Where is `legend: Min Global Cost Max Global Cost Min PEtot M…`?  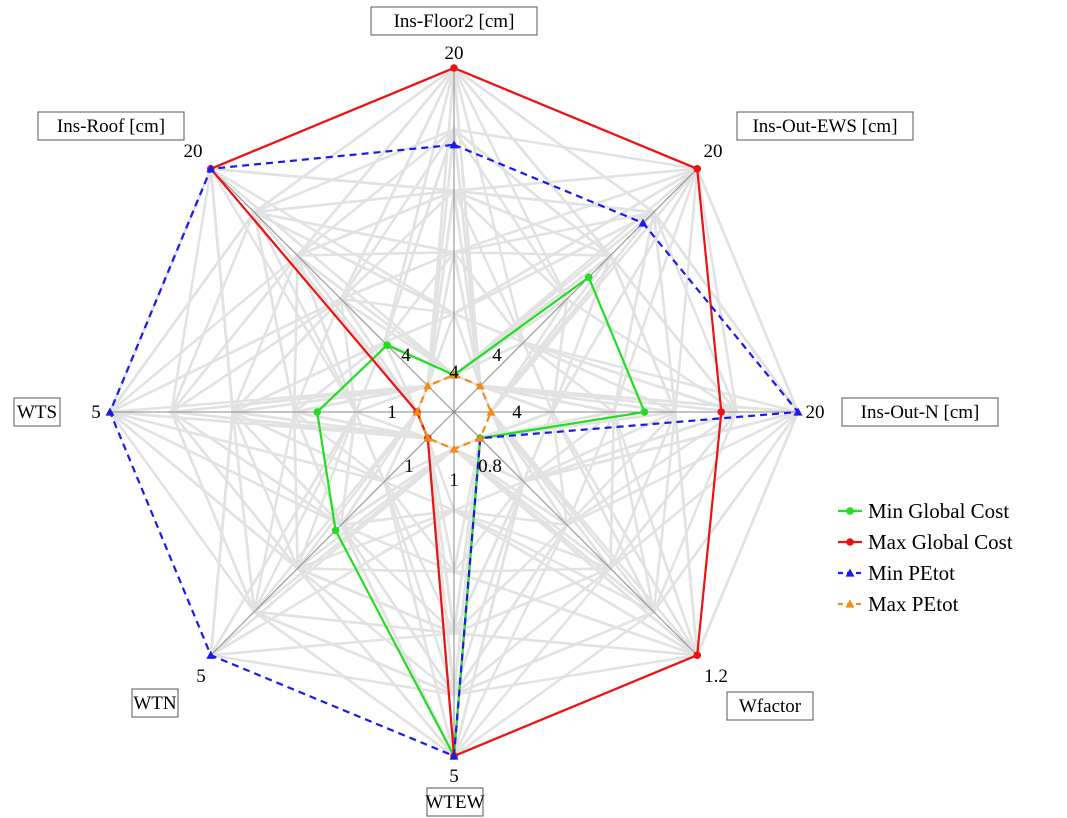
legend: Min Global Cost Max Global Cost Min PEtot M… is located at coordinates (925, 557).